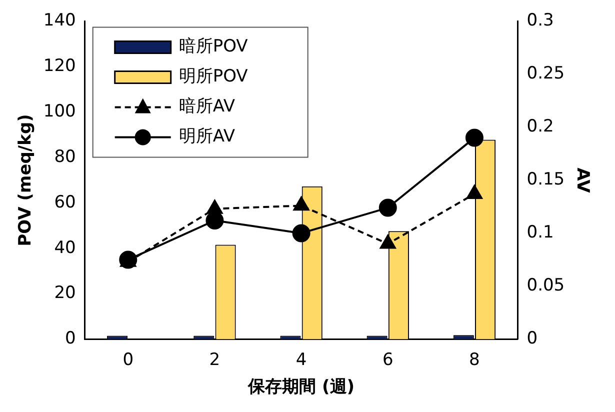 Image resolution: width=615 pixels, height=412 pixels. I want to click on x-tick-label: 2, so click(214, 360).